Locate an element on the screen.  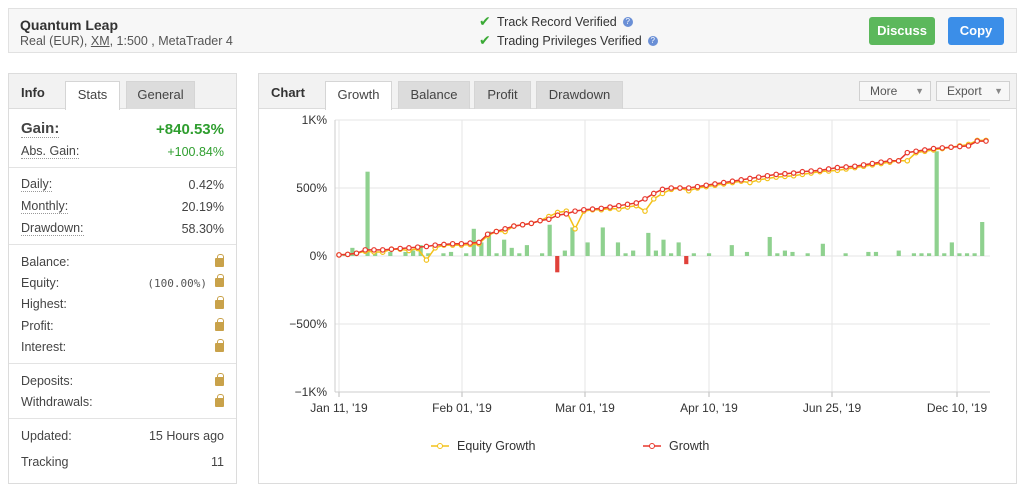
tab-stats: Stats is located at coordinates (92, 95).